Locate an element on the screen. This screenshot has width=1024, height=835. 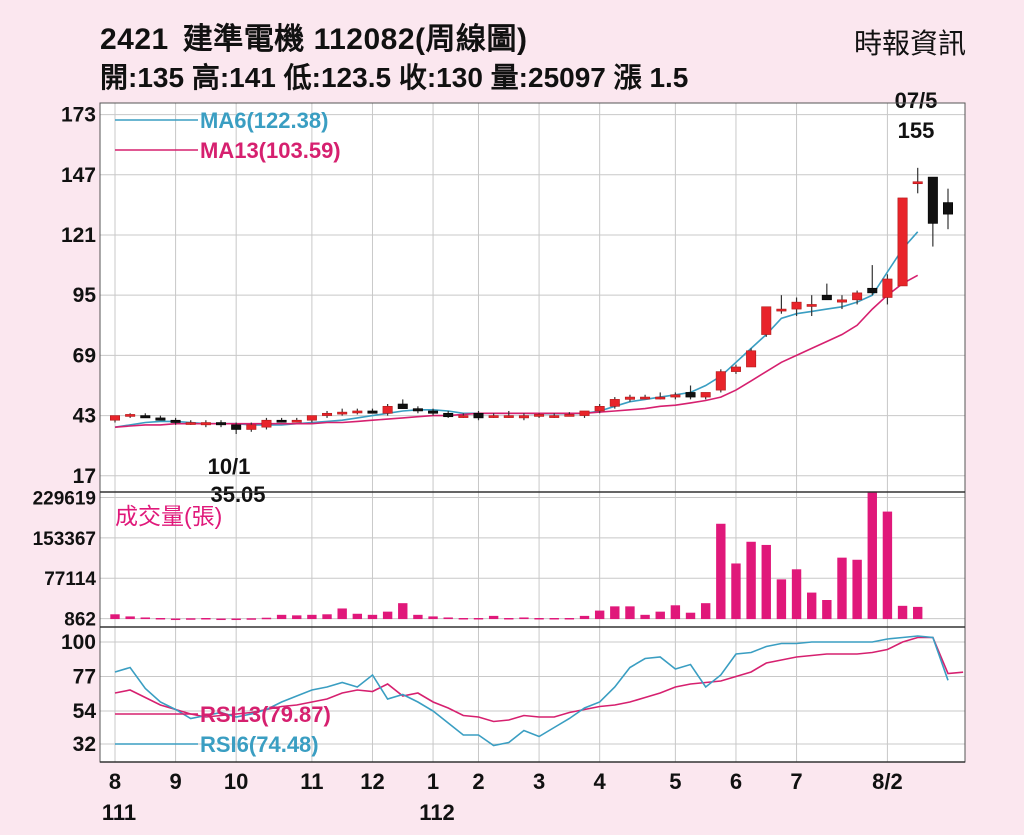
low-value: 123.5 is located at coordinates (356, 77).